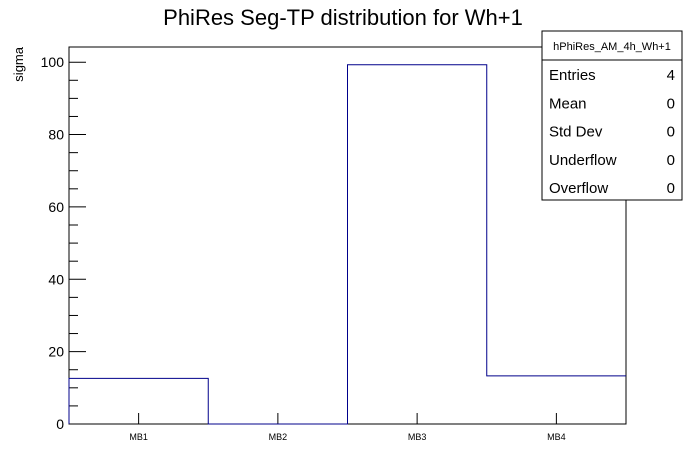  What do you see at coordinates (56, 207) in the screenshot?
I see `y-tick-label: 60` at bounding box center [56, 207].